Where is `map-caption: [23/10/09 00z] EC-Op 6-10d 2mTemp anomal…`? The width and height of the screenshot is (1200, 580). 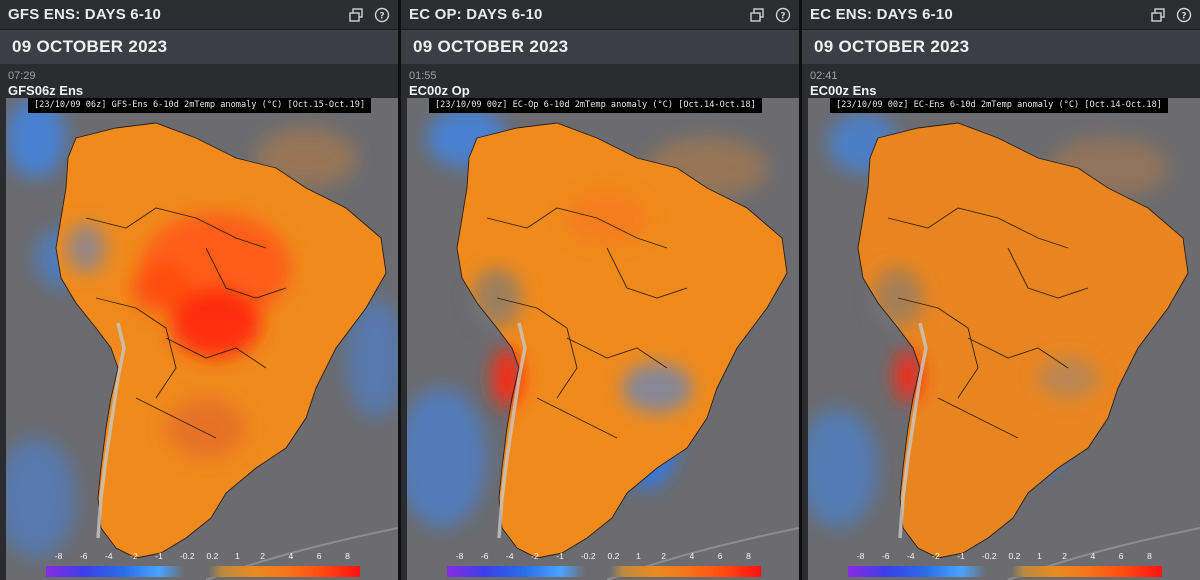
map-caption: [23/10/09 00z] EC-Op 6-10d 2mTemp anomal… is located at coordinates (595, 105).